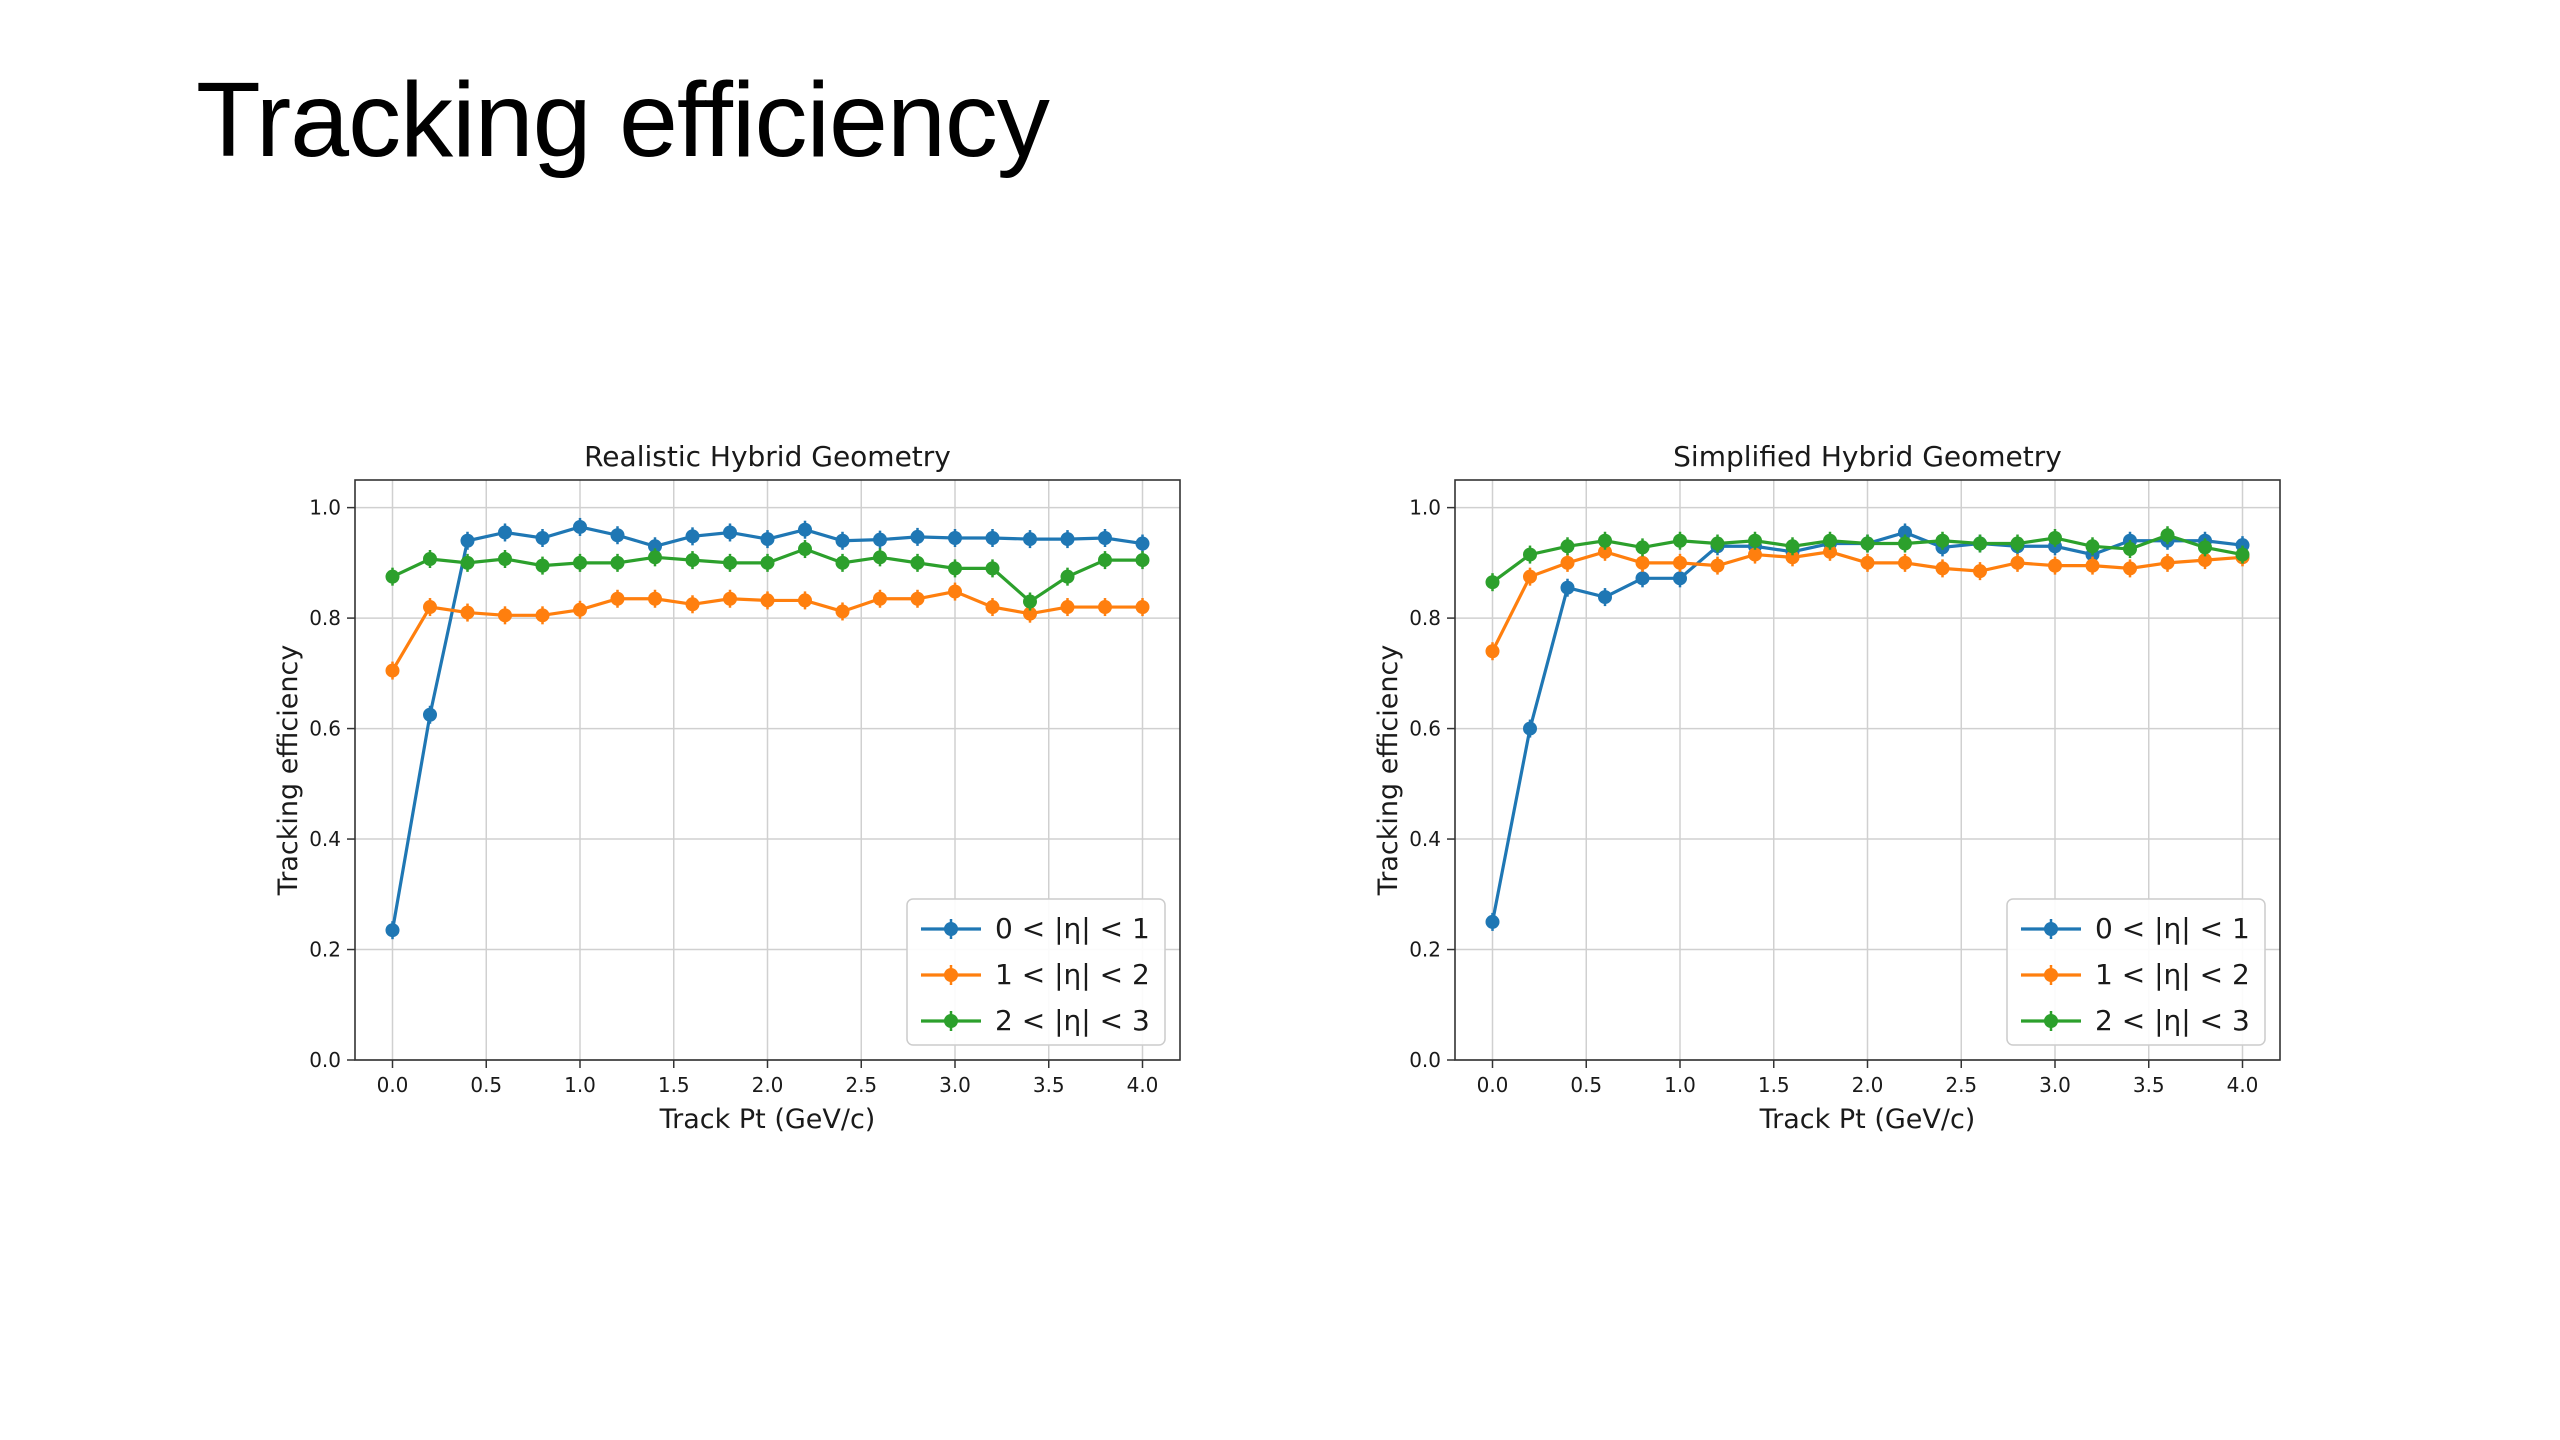 The image size is (2560, 1440). I want to click on legend-label: 2 < |η| < 3, so click(2172, 1020).